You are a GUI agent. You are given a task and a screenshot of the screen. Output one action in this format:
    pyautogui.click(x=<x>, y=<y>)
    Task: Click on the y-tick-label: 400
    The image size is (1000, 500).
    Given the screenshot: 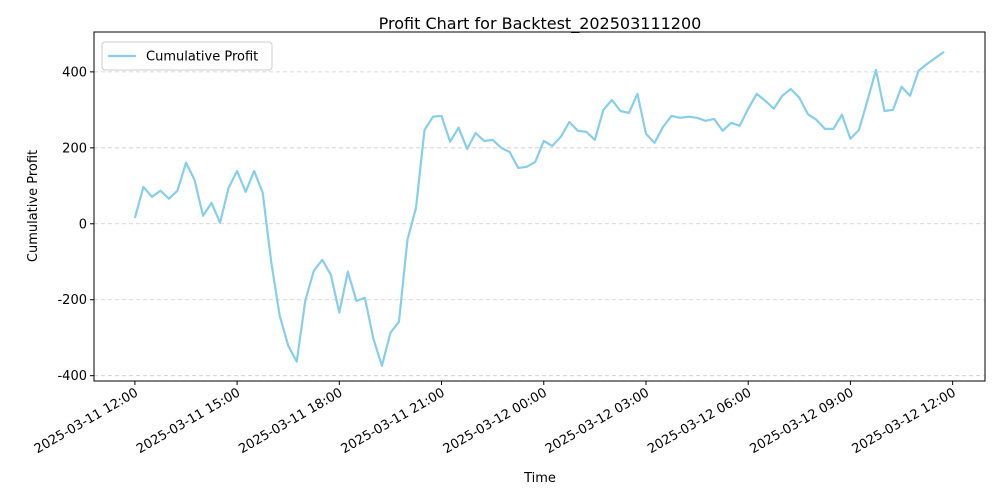 What is the action you would take?
    pyautogui.click(x=74, y=72)
    